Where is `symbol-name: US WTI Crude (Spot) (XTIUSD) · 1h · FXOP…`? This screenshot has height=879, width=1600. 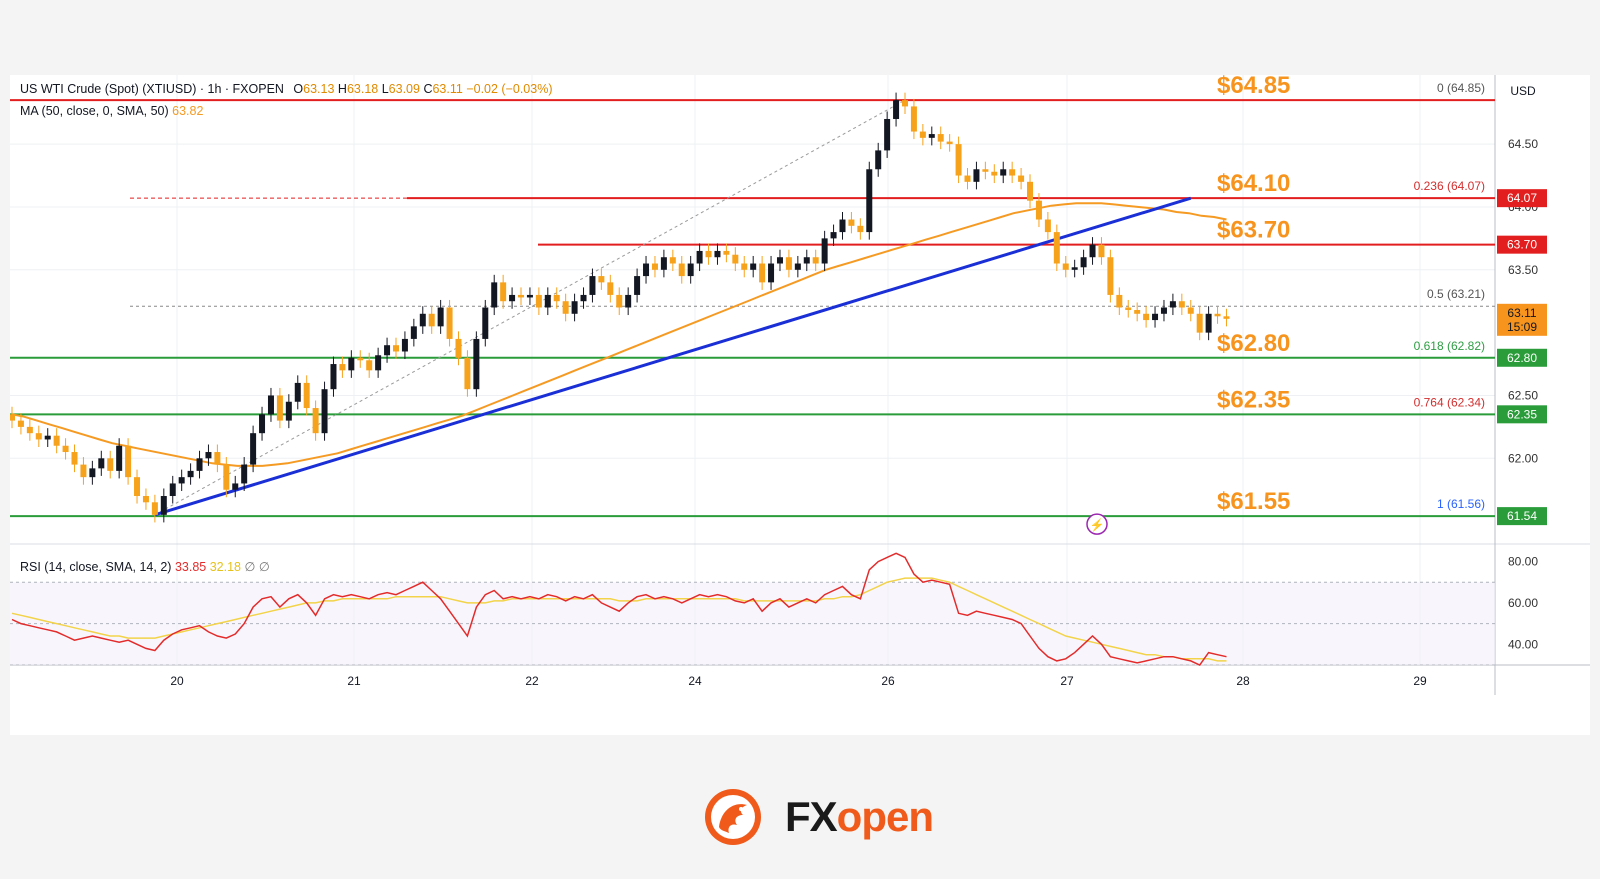
symbol-name: US WTI Crude (Spot) (XTIUSD) · 1h · FXOP… is located at coordinates (152, 89).